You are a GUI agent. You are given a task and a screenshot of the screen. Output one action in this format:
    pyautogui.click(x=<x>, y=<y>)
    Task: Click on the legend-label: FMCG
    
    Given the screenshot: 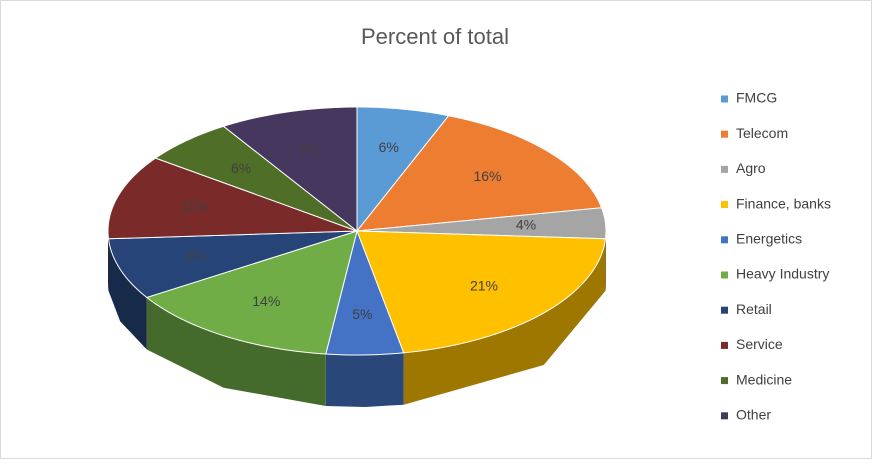 What is the action you would take?
    pyautogui.click(x=756, y=98)
    